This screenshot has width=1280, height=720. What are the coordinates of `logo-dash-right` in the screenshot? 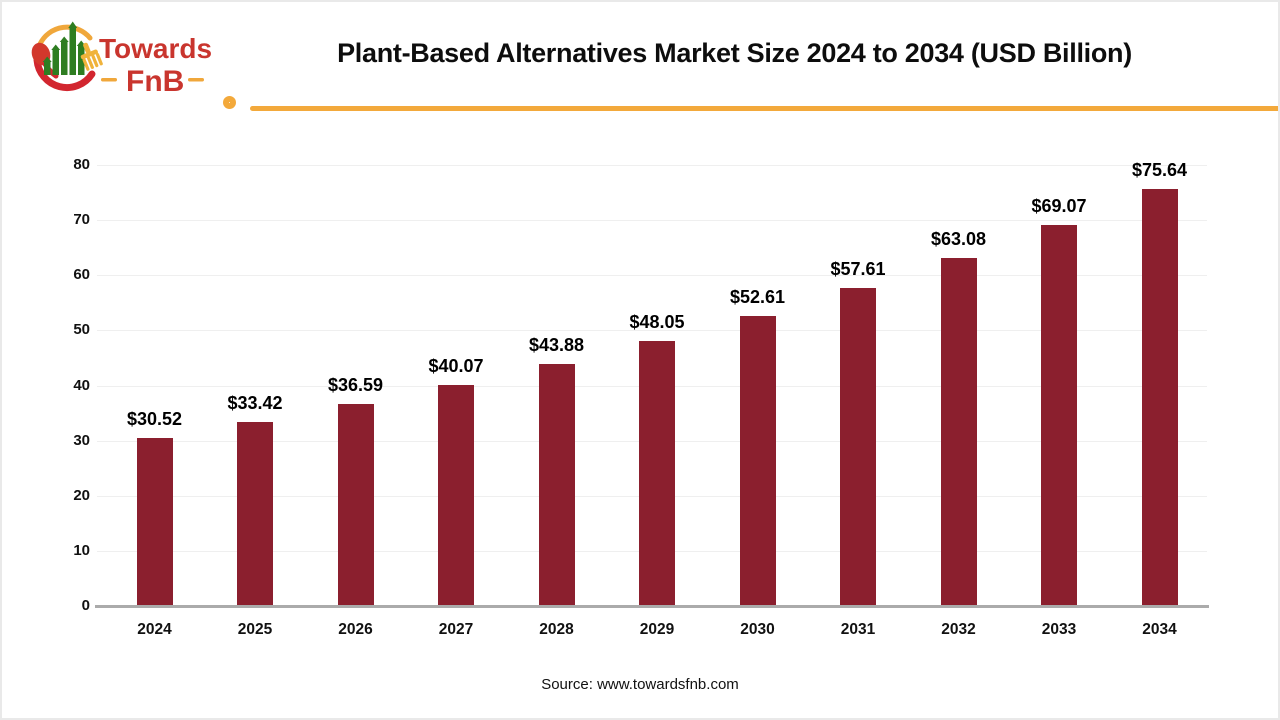 It's located at (196, 80).